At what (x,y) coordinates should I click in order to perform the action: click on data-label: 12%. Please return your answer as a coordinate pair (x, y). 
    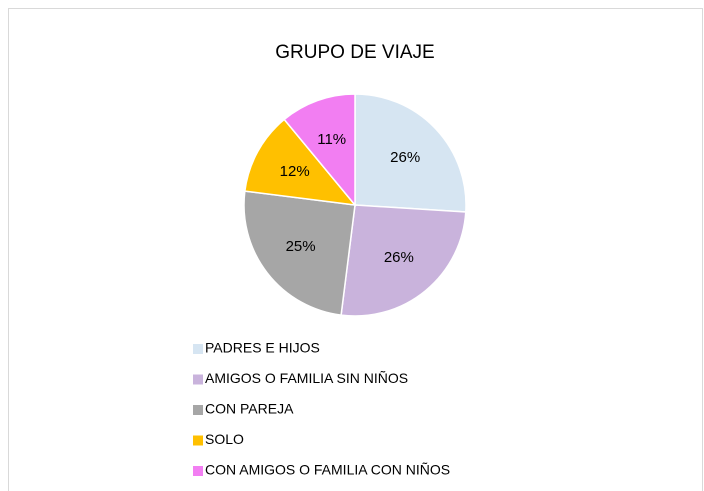
    Looking at the image, I should click on (295, 171).